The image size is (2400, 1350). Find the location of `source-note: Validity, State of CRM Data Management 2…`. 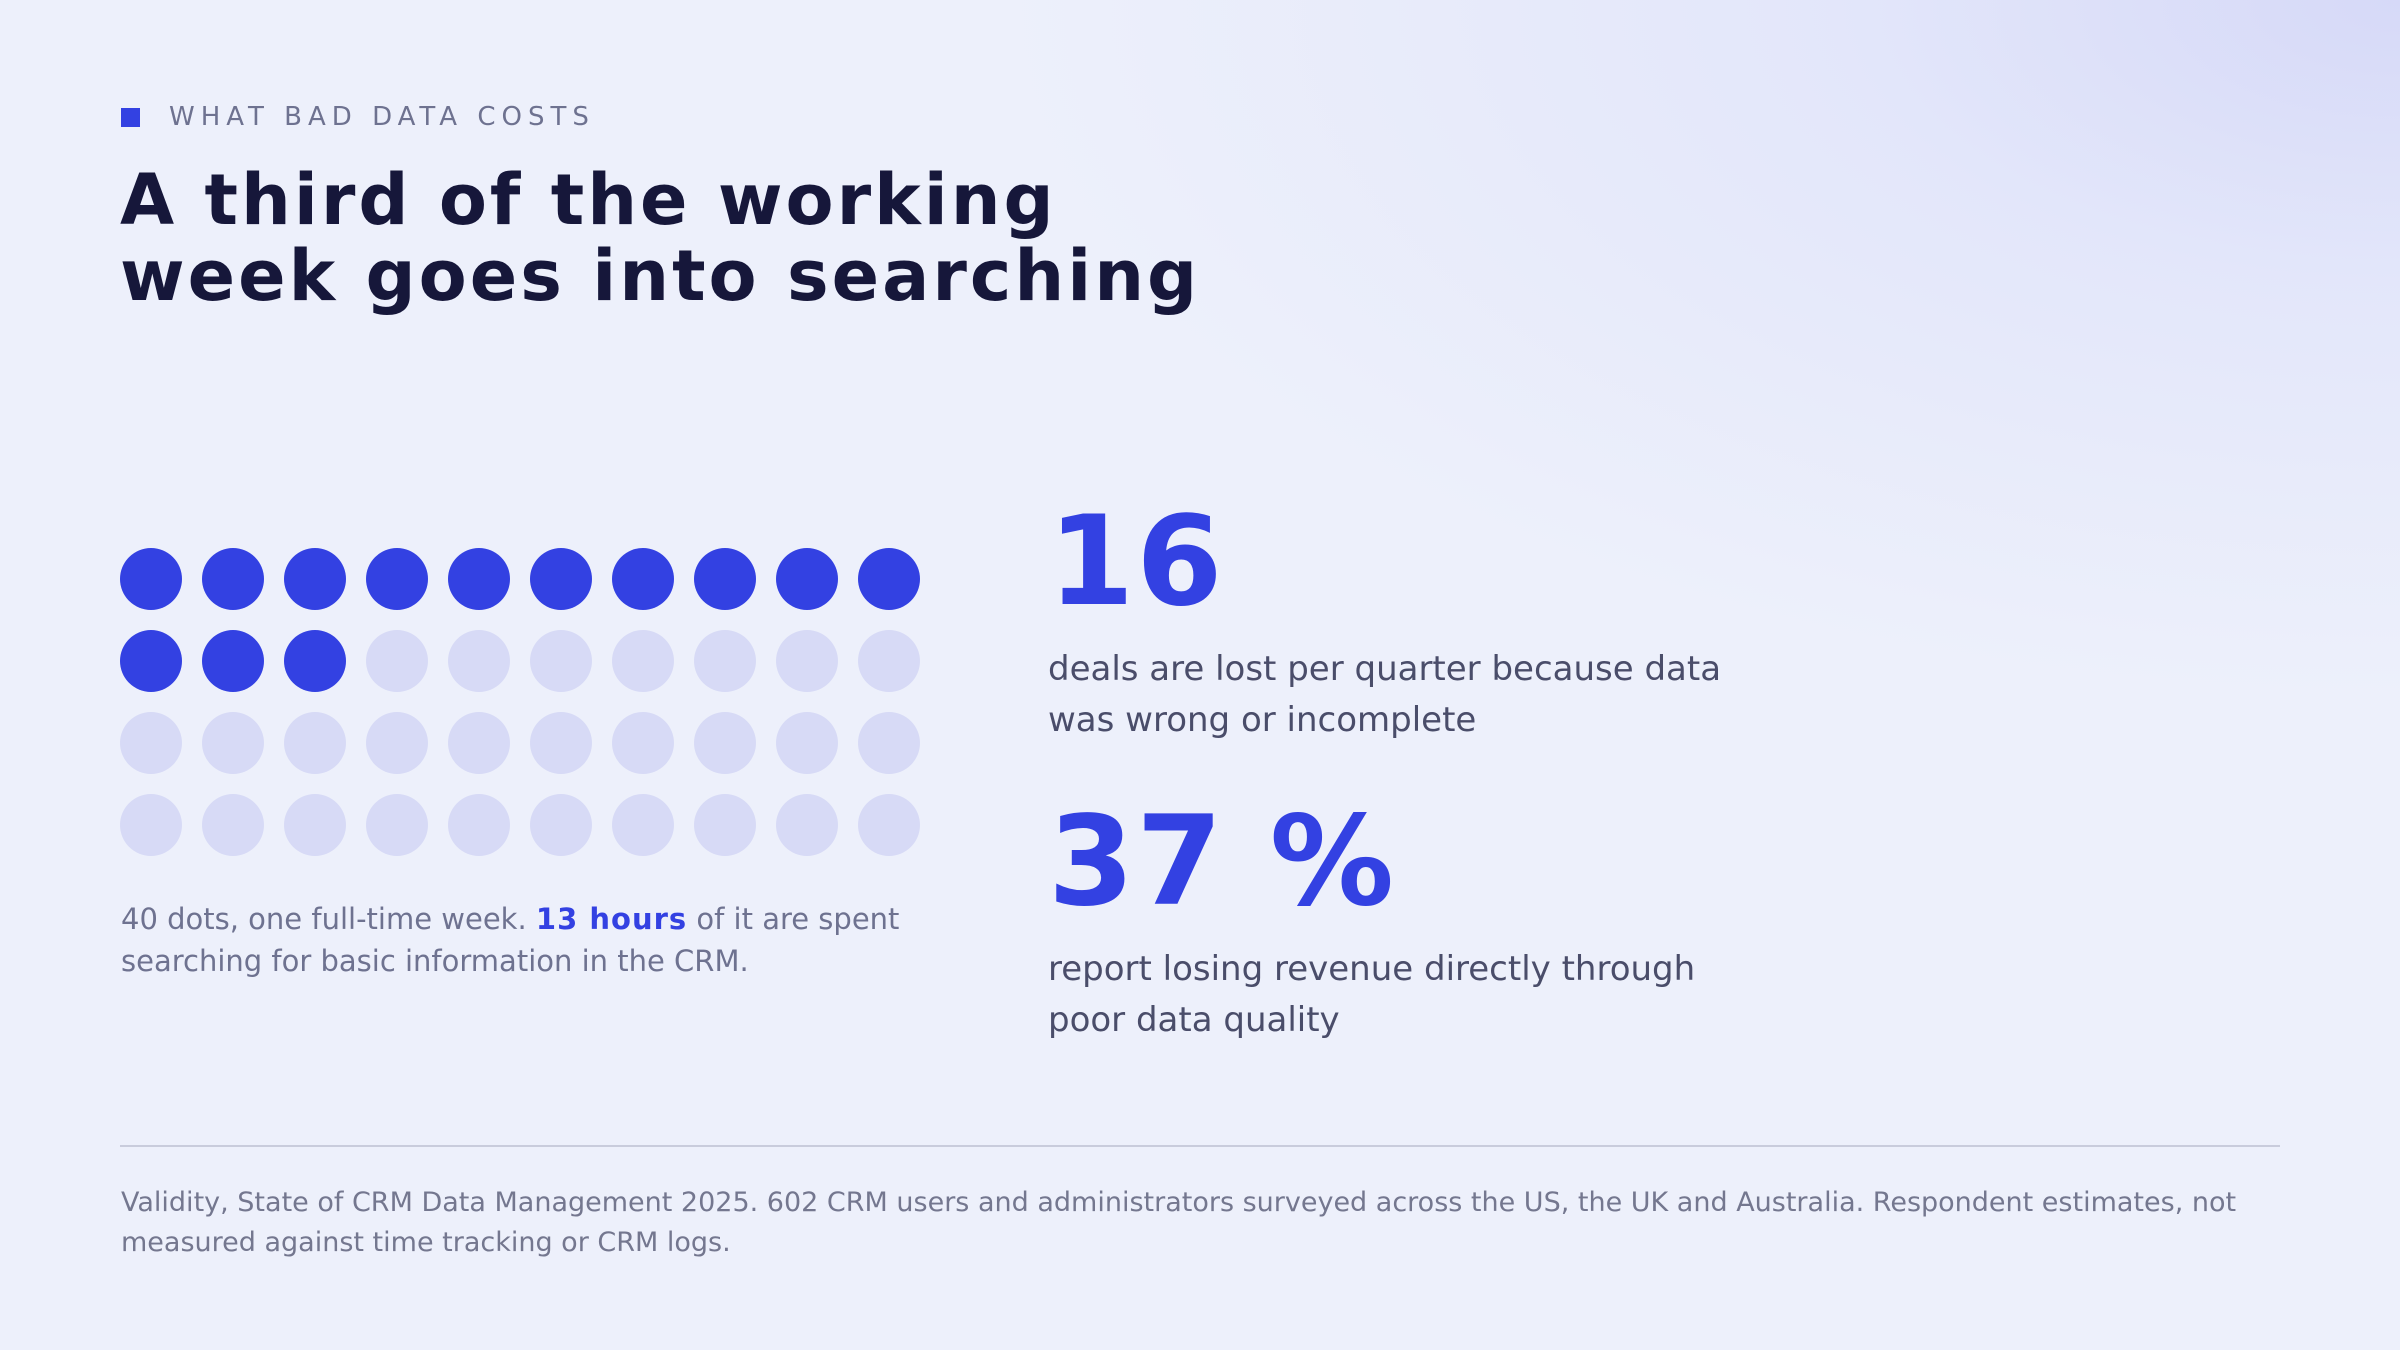

source-note: Validity, State of CRM Data Management 2… is located at coordinates (1179, 1222).